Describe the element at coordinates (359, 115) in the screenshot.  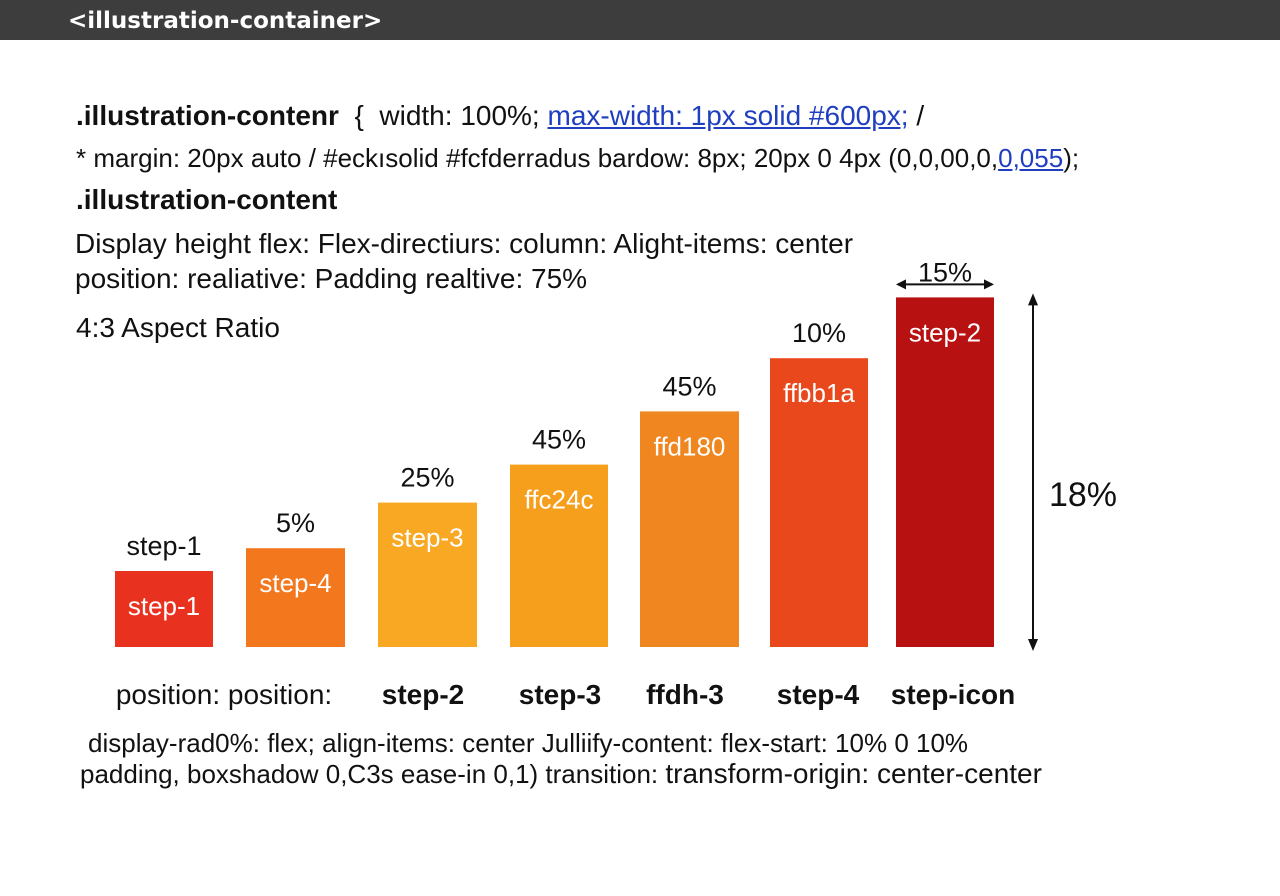
I see `code-brace: {` at that location.